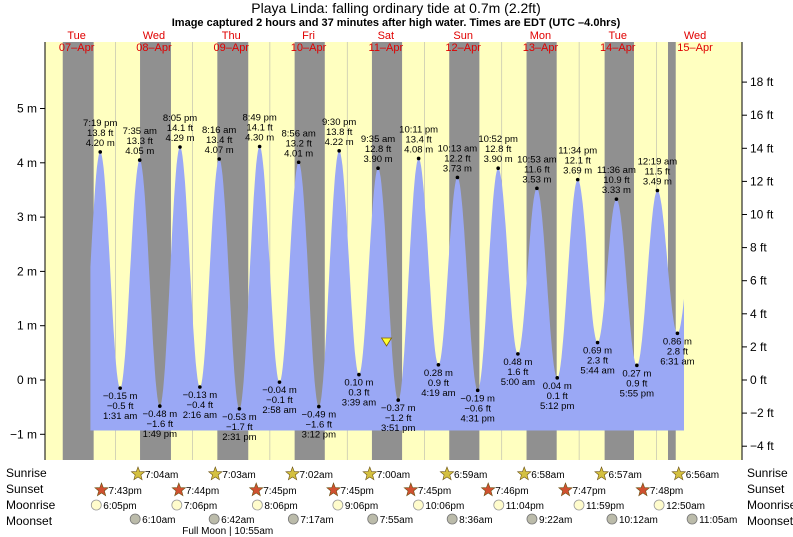  I want to click on day-label-weekday: Thu, so click(231, 36).